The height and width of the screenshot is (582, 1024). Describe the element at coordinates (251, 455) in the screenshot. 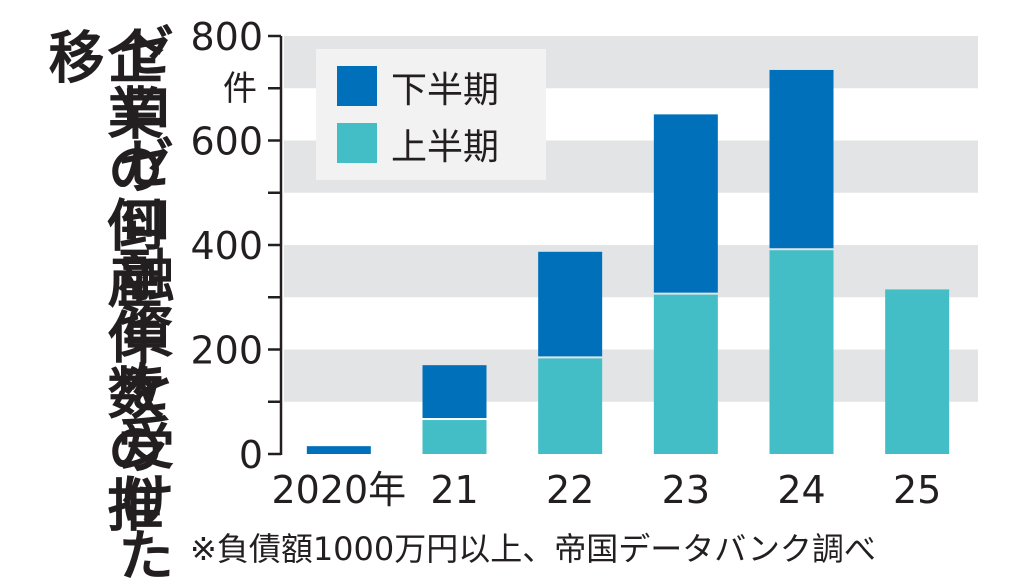

I see `y-tick-label: 0` at that location.